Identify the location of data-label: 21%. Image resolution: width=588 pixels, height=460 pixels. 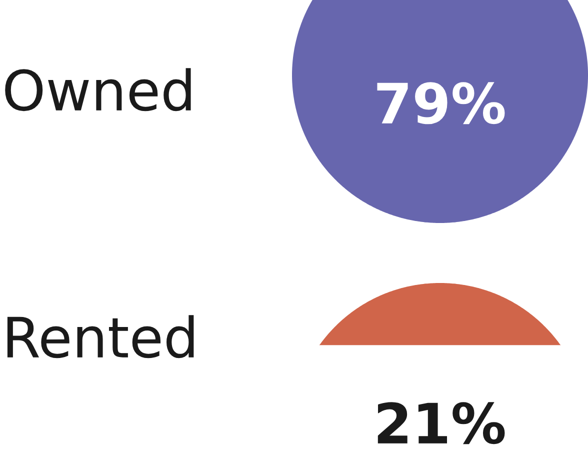
(441, 423).